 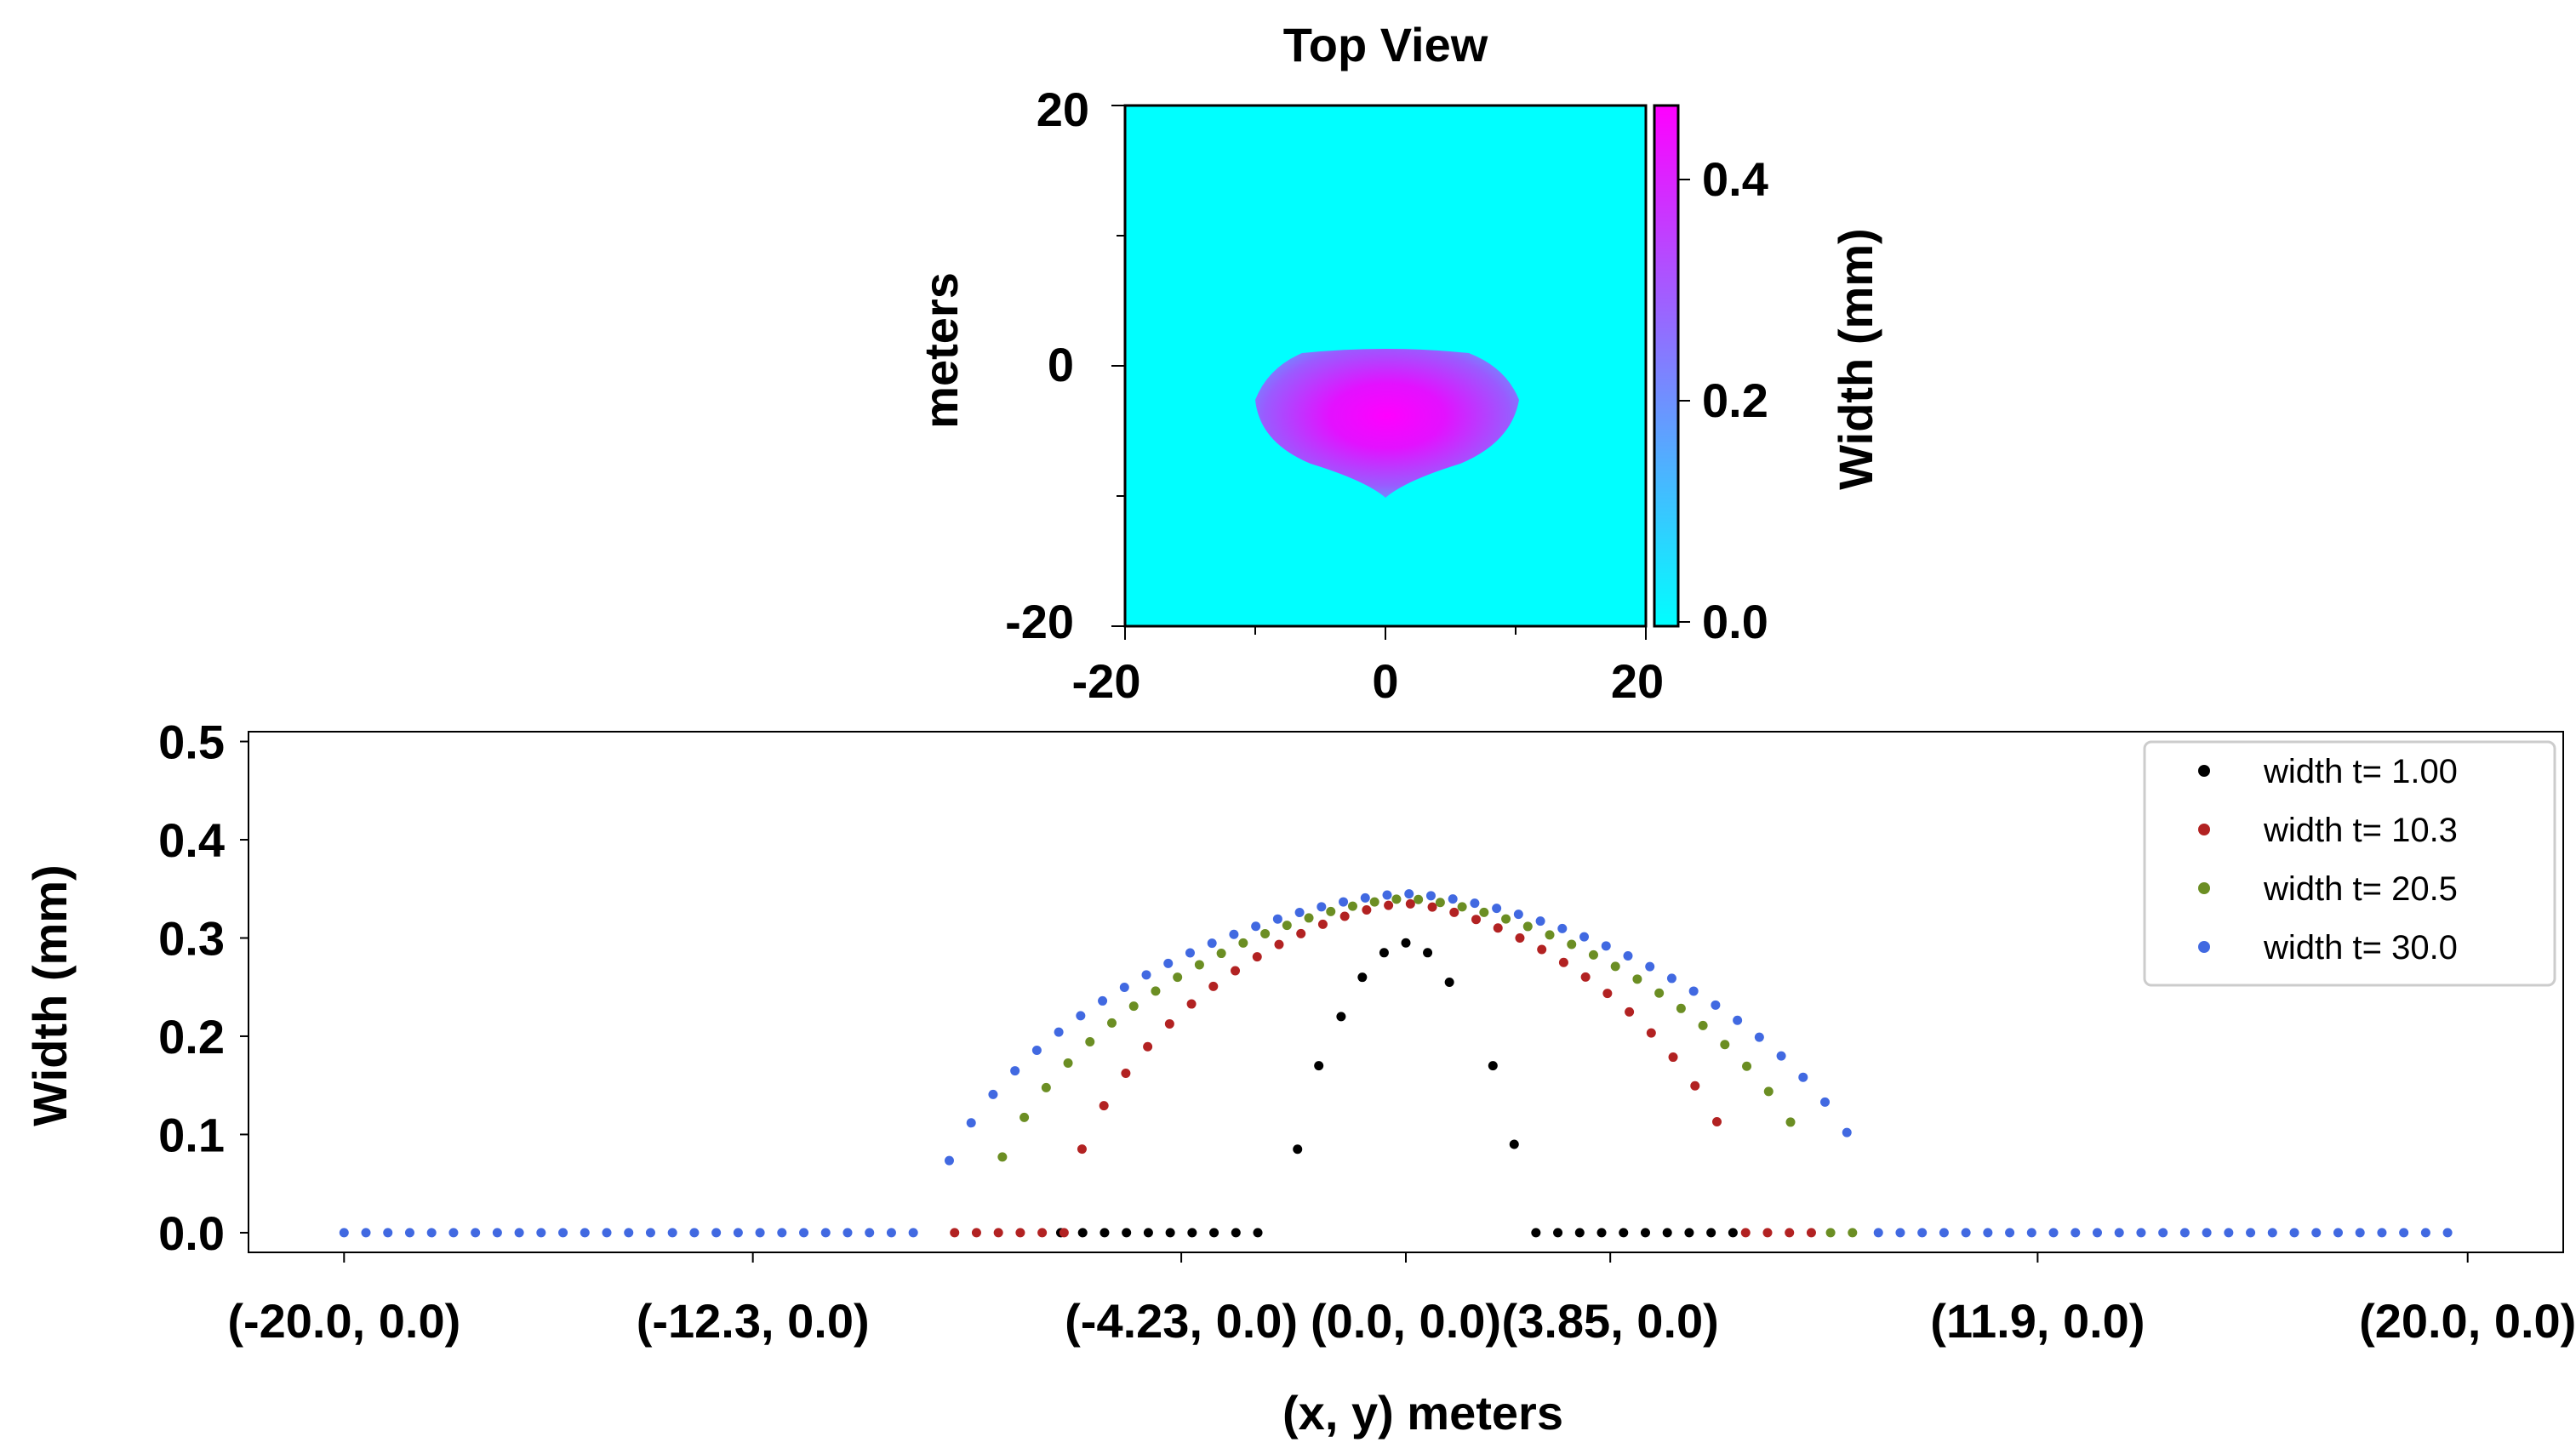 I want to click on heatmap-ytick-label: -20, so click(x=1039, y=621).